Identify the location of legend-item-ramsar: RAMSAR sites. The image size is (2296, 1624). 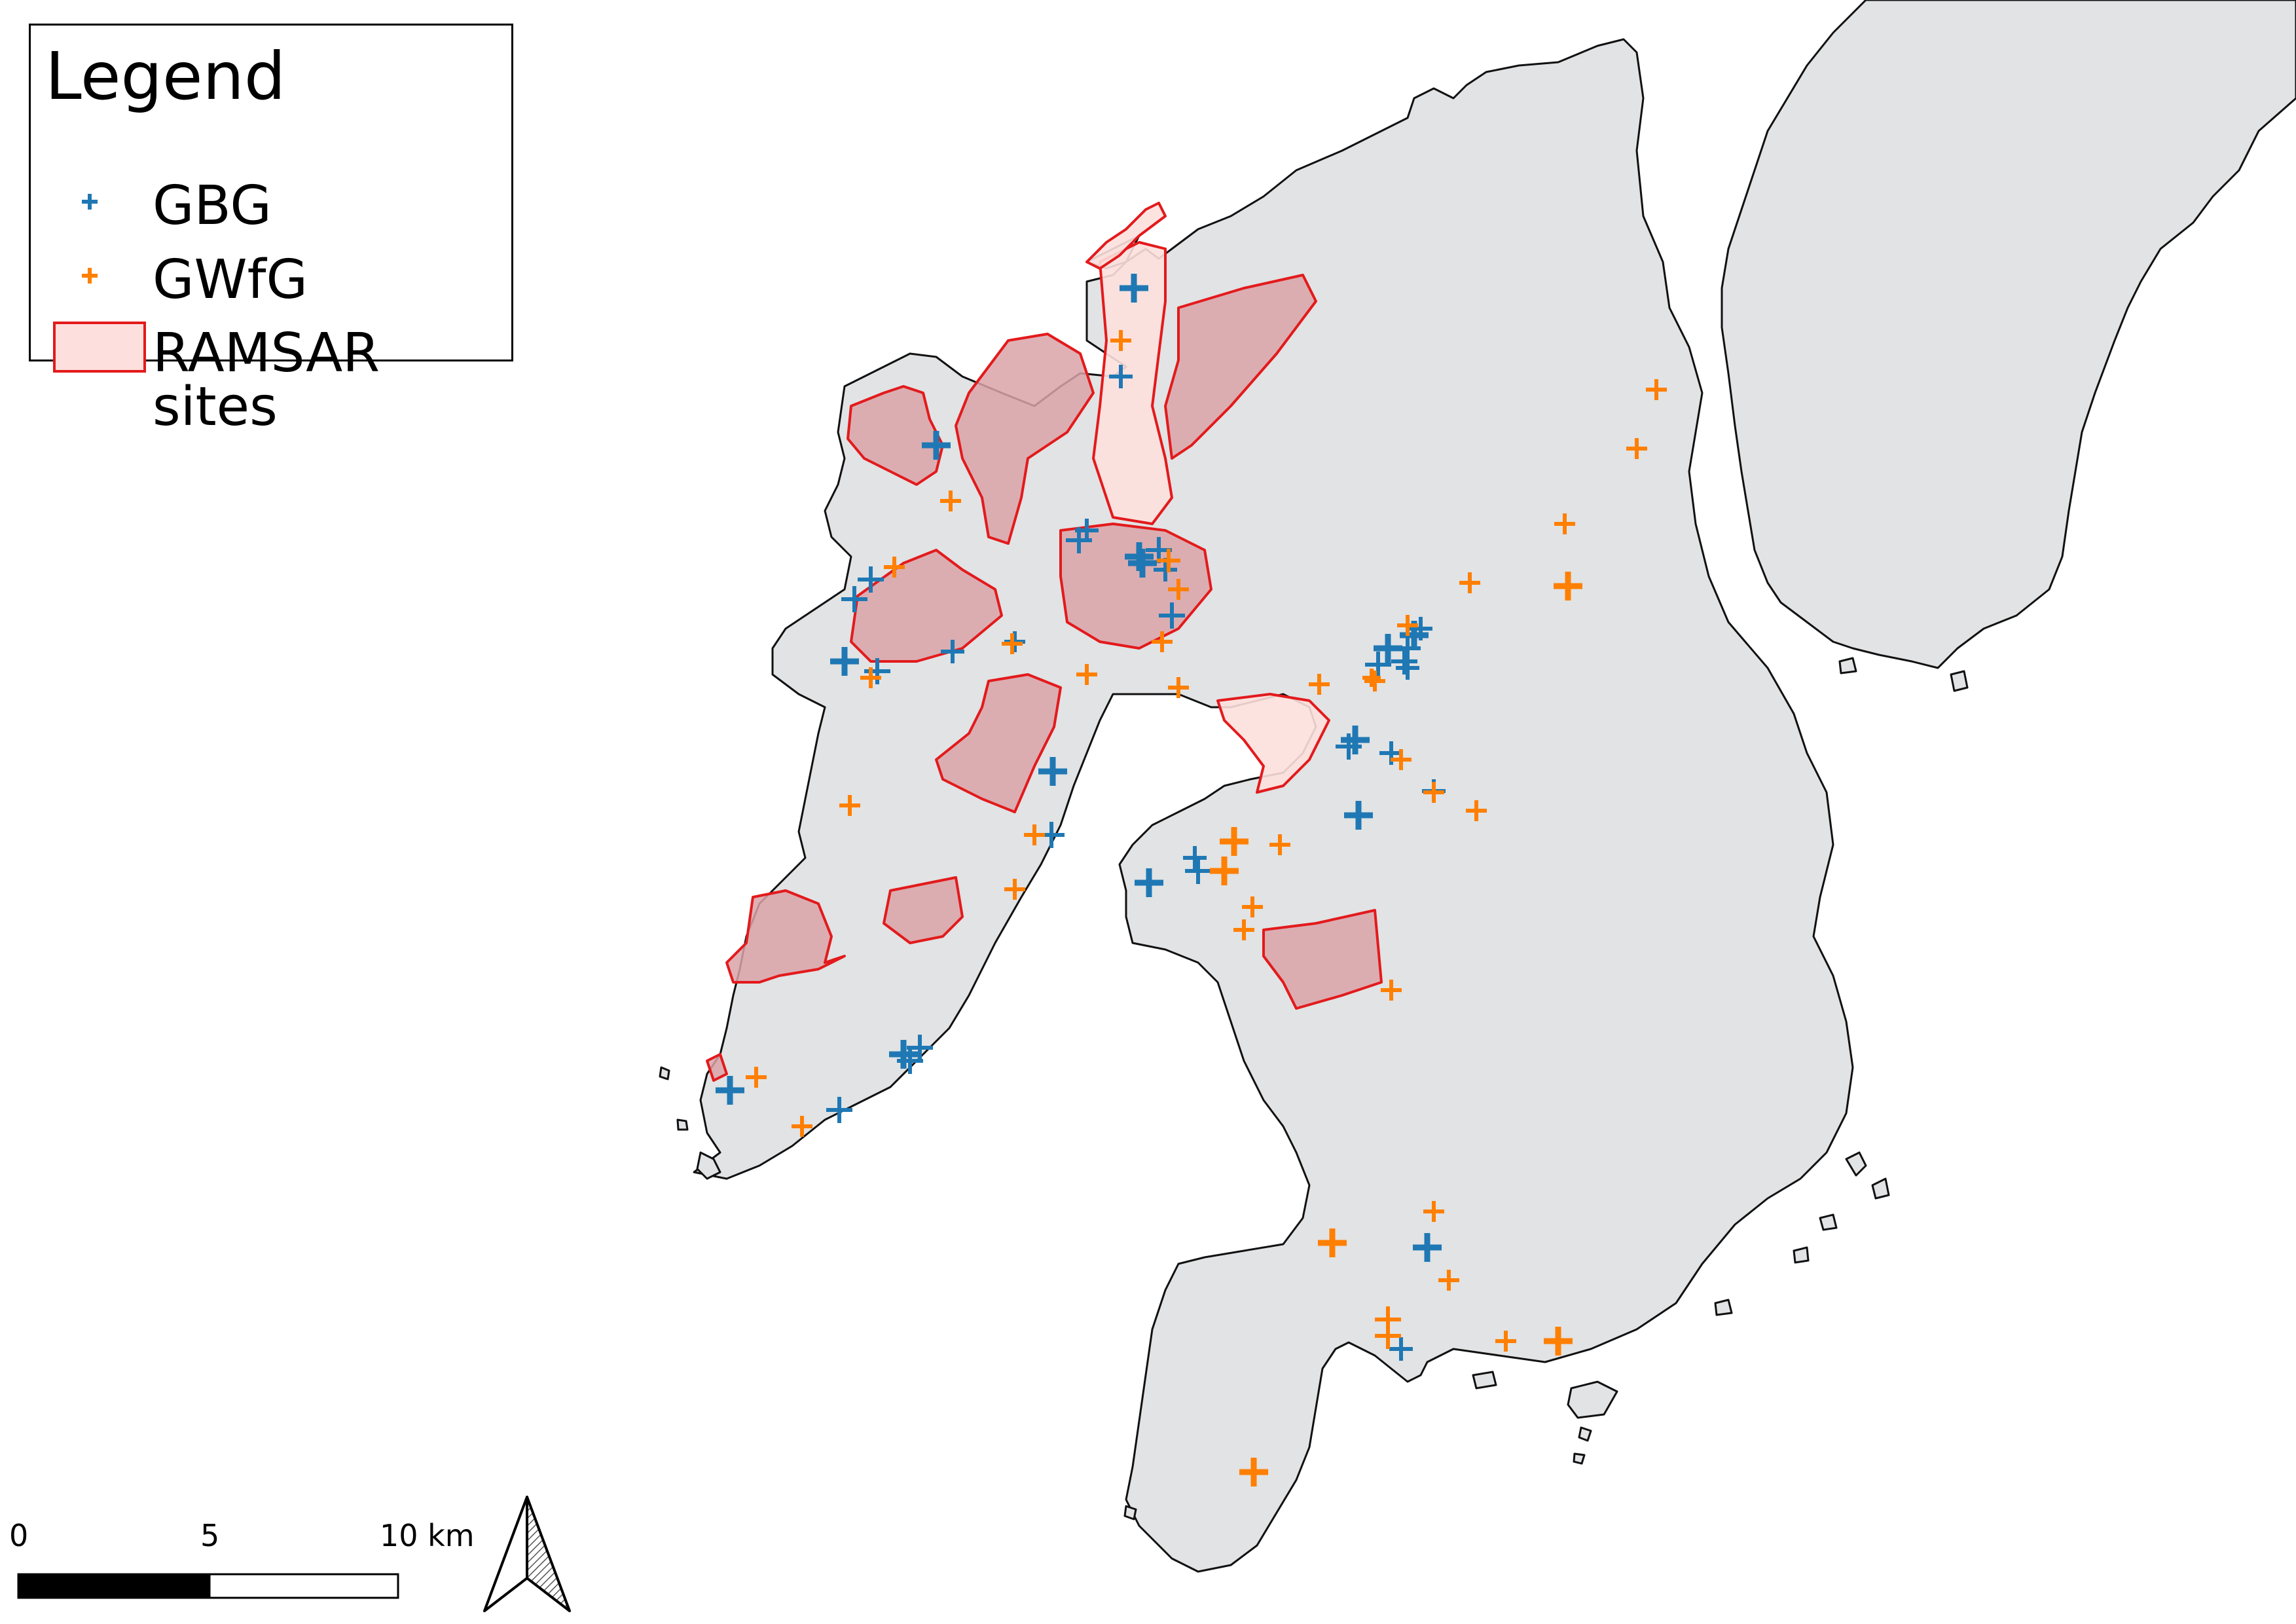
(273, 377).